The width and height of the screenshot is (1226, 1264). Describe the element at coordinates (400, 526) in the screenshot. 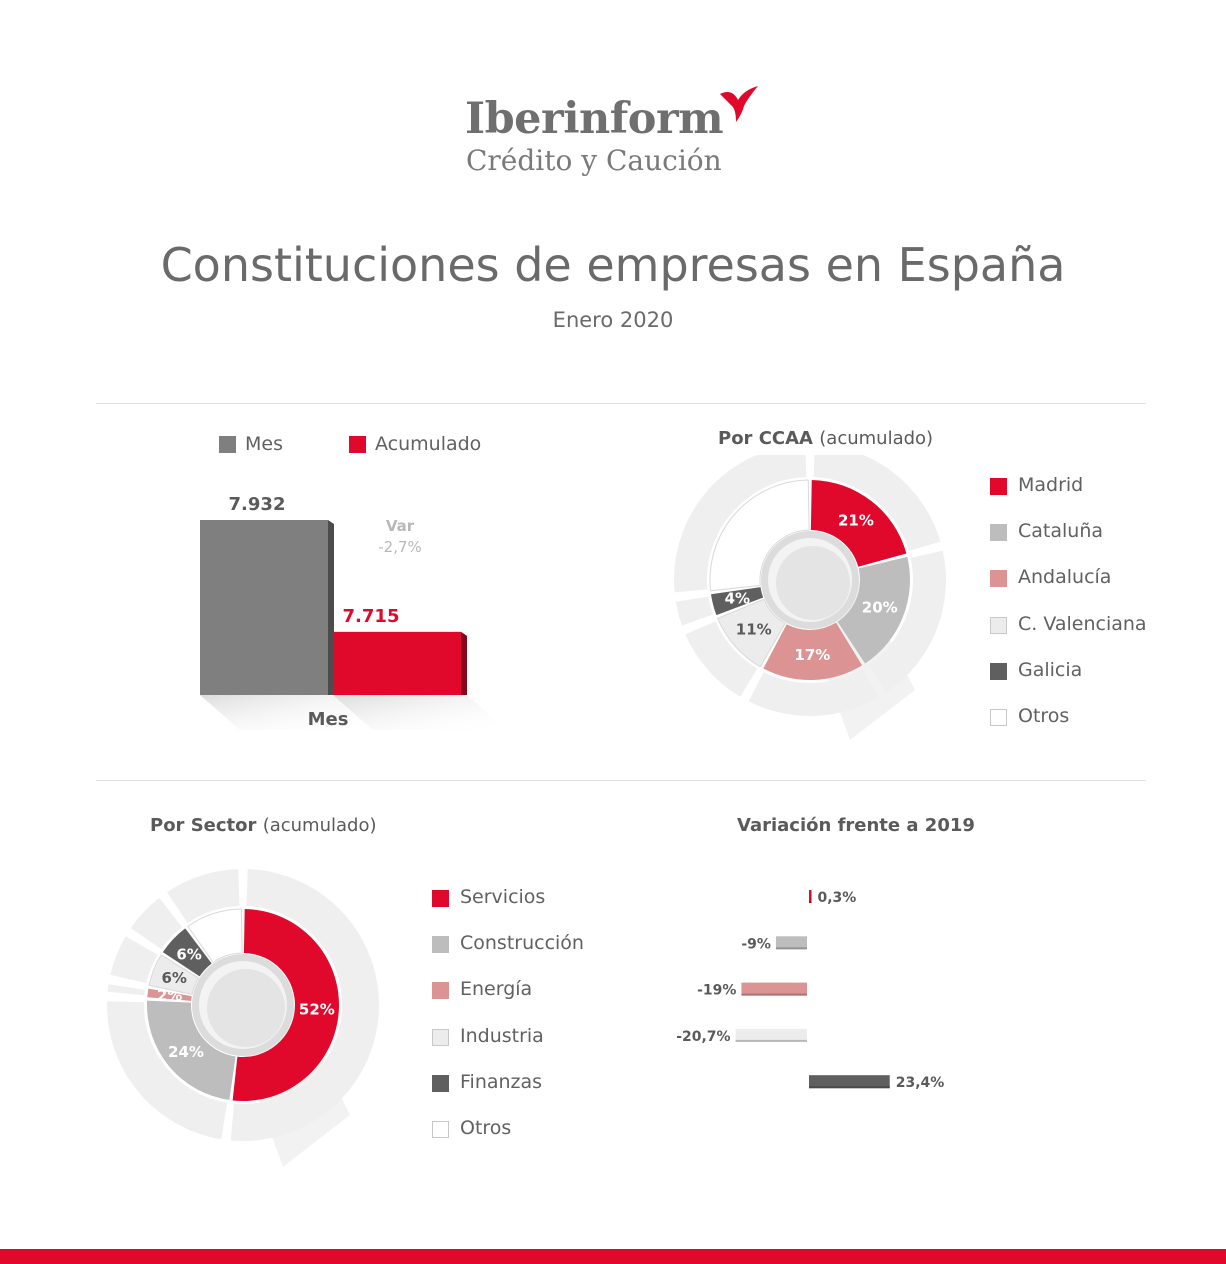

I see `variation-title: Var` at that location.